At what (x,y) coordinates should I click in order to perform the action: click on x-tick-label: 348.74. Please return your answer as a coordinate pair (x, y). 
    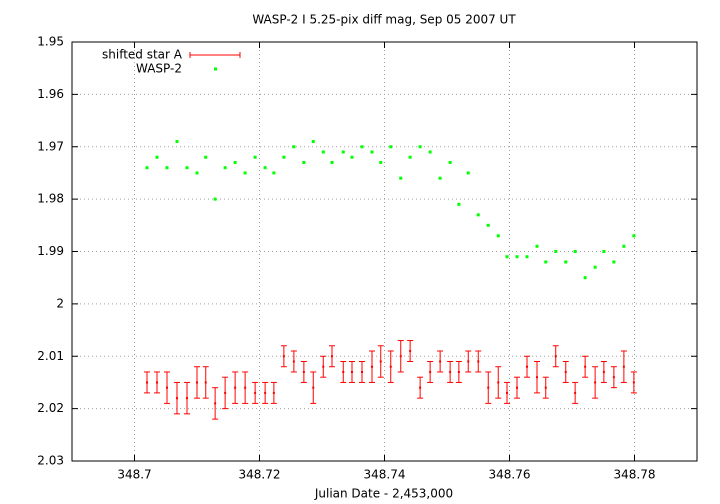
    Looking at the image, I should click on (385, 475).